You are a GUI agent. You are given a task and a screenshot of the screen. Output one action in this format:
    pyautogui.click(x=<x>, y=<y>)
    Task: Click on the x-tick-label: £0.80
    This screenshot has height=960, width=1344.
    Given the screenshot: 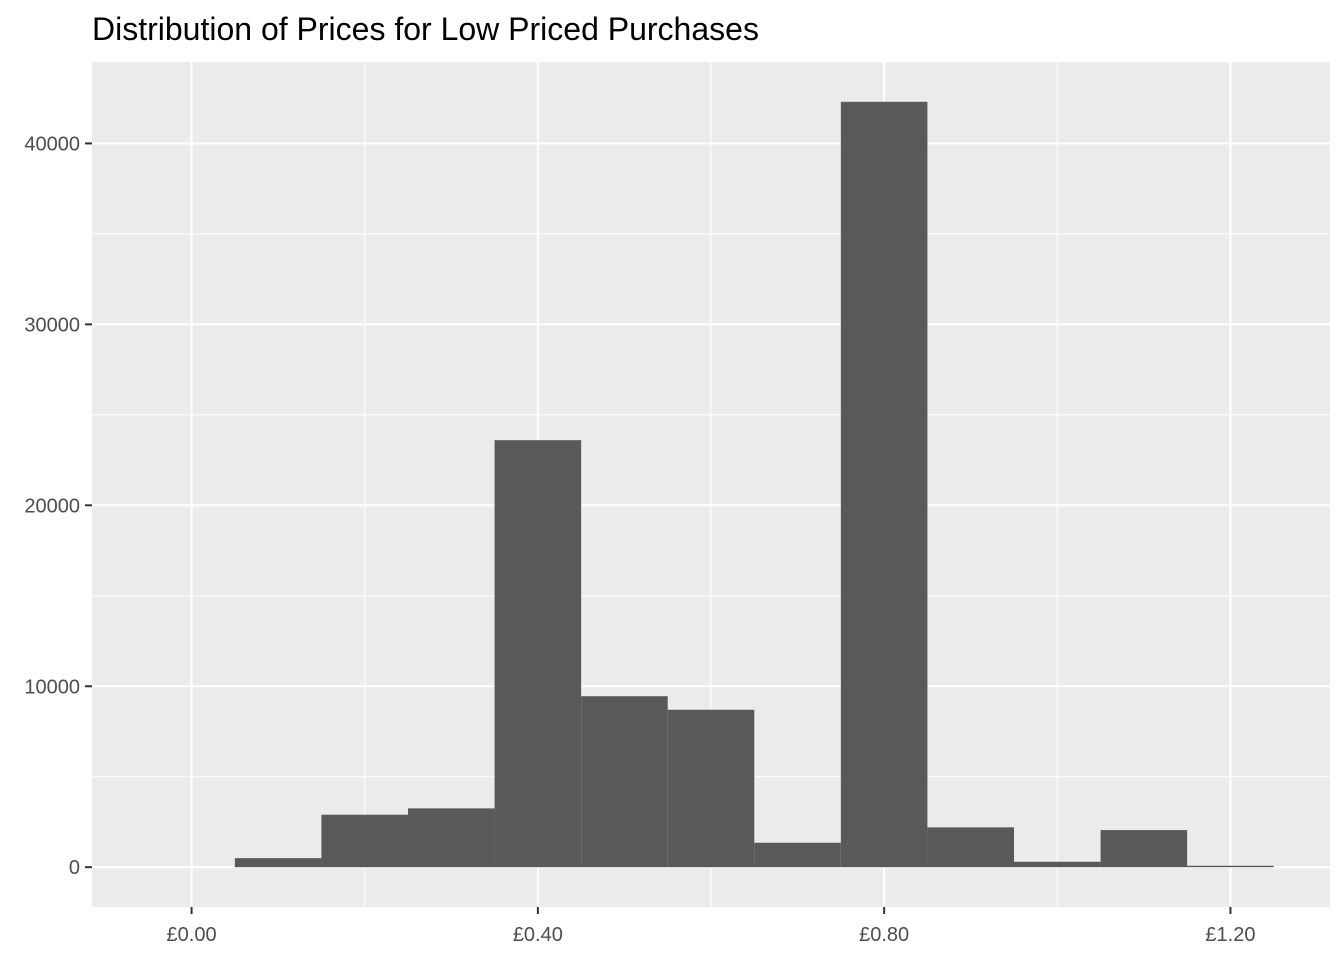 What is the action you would take?
    pyautogui.click(x=884, y=935)
    